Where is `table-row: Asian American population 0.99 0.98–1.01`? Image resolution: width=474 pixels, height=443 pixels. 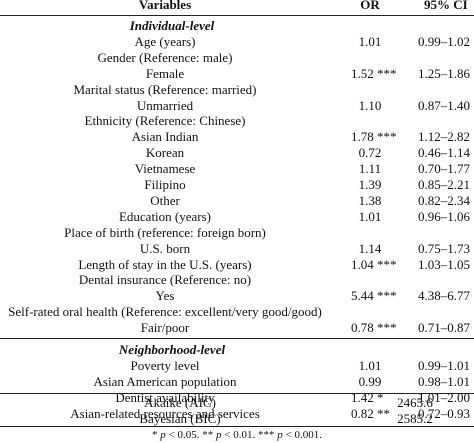
table-row: Asian American population 0.99 0.98–1.01 is located at coordinates (237, 381).